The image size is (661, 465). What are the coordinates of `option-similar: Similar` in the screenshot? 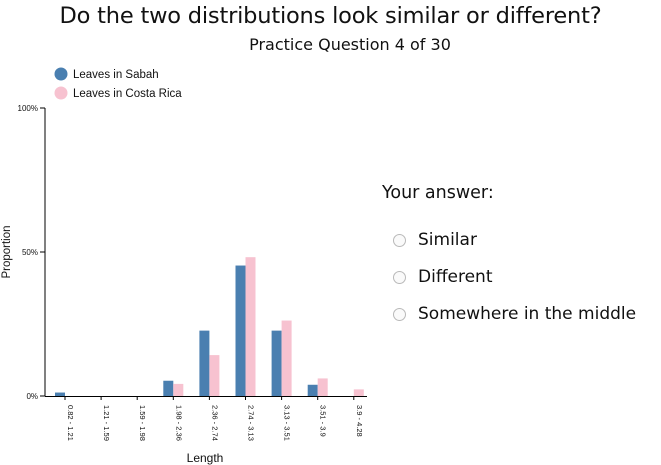 It's located at (435, 240).